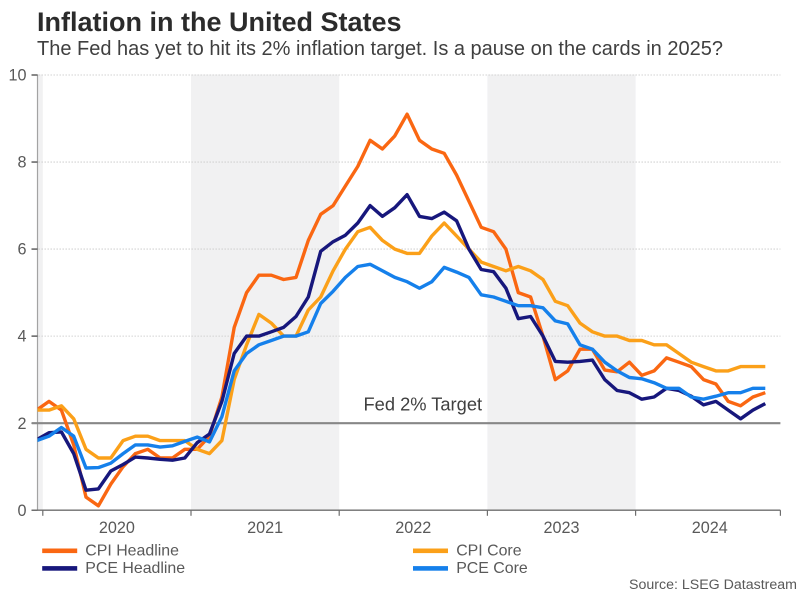 Image resolution: width=801 pixels, height=601 pixels. I want to click on svg-text: 0, so click(21, 511).